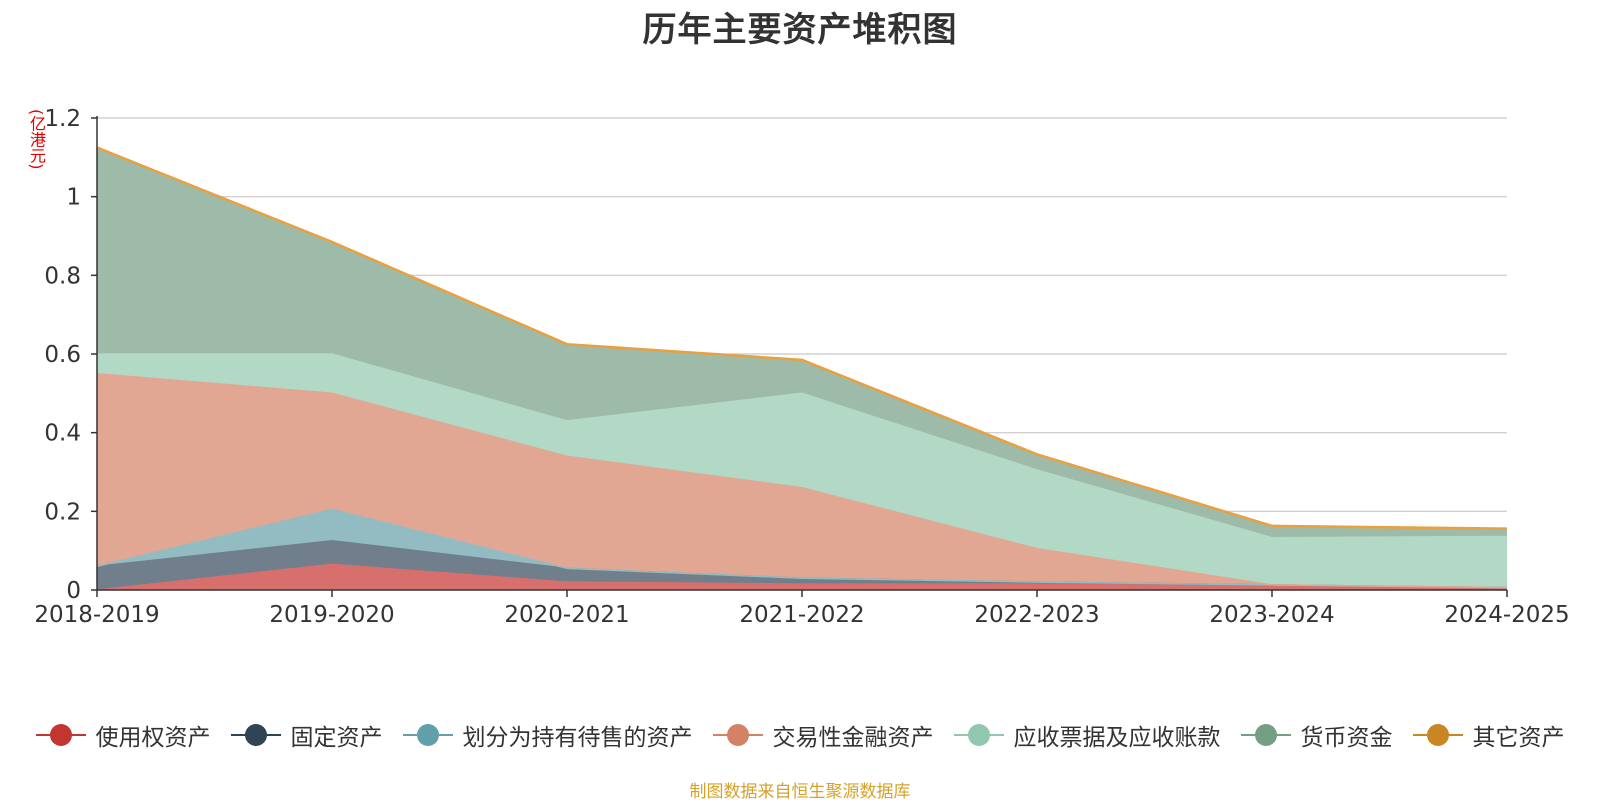 This screenshot has width=1600, height=800. Describe the element at coordinates (577, 738) in the screenshot. I see `legend-label: 划分为持有待售的资产` at that location.